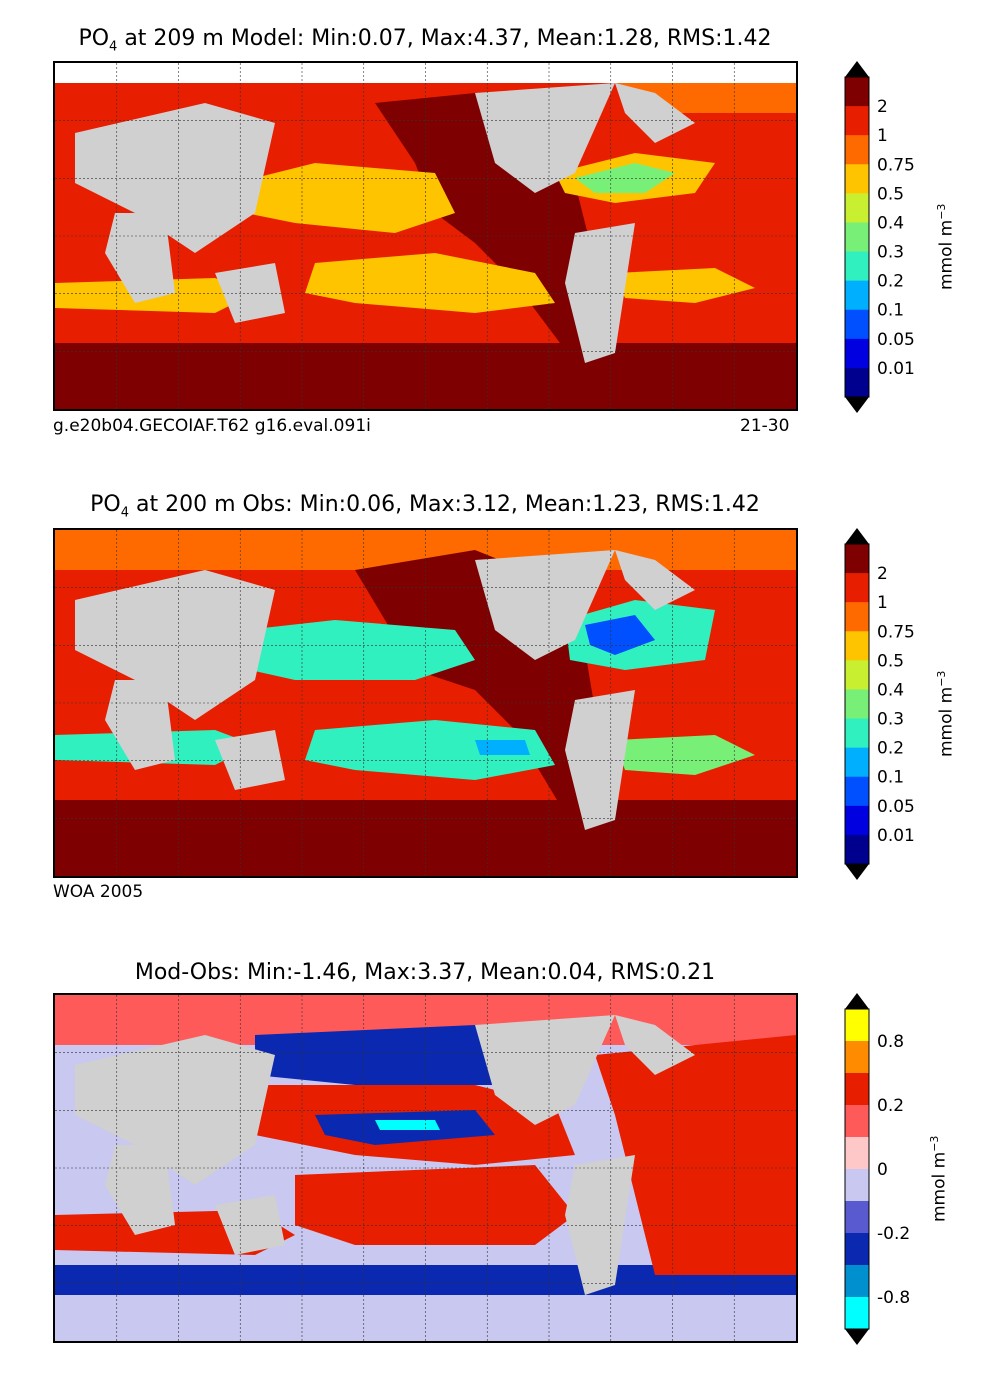 The image size is (987, 1374). I want to click on model-tick-label: 0.2, so click(890, 282).